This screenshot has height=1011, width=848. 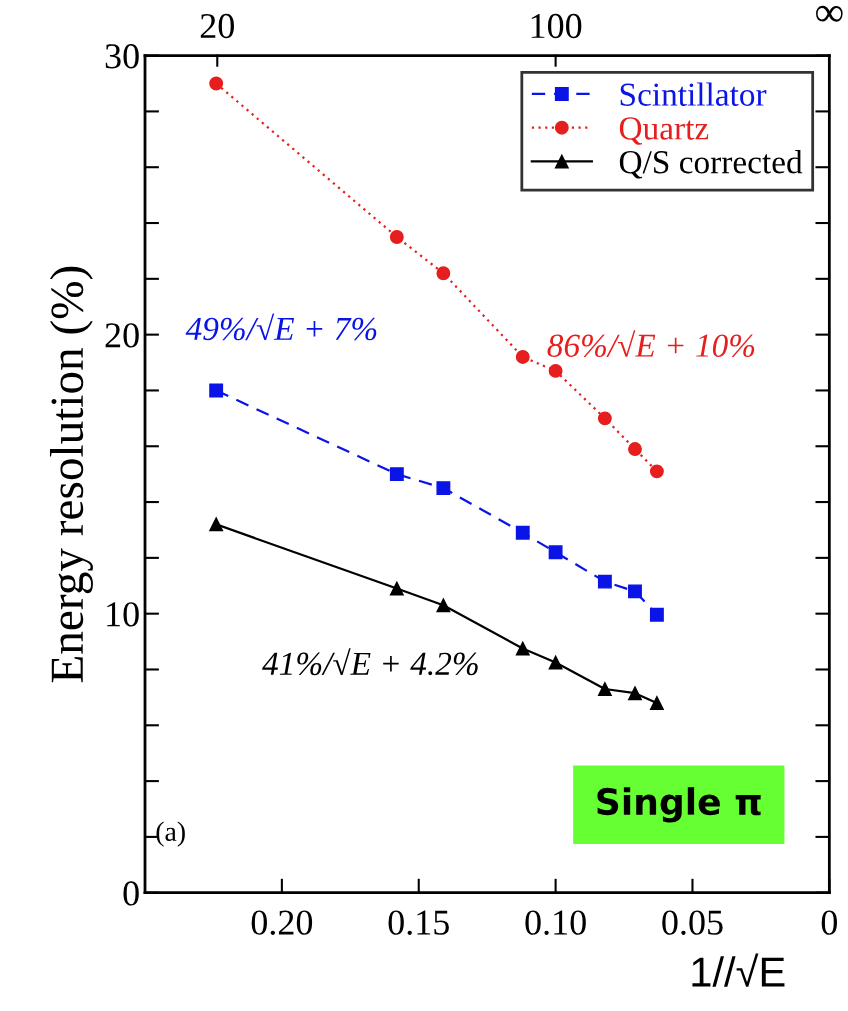 I want to click on x-tick-label: 0, so click(x=829, y=922).